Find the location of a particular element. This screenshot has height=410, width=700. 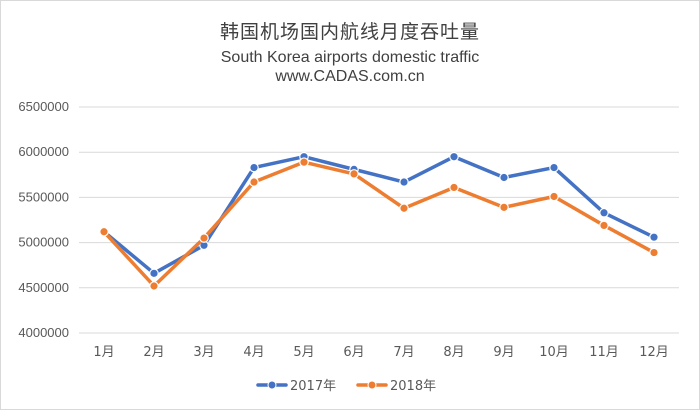

x-tick-label: 8月 is located at coordinates (453, 352).